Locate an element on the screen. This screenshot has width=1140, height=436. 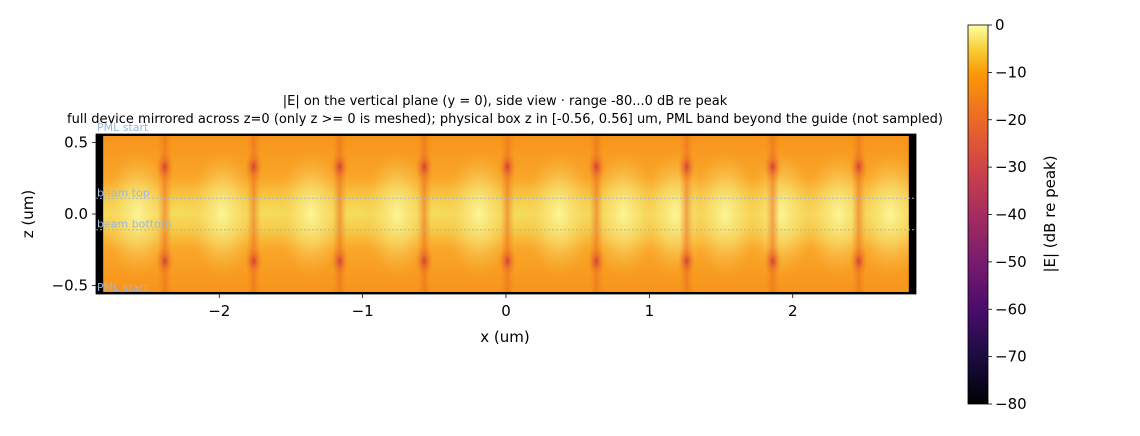
y-tick-label: 0.0 is located at coordinates (76, 214).